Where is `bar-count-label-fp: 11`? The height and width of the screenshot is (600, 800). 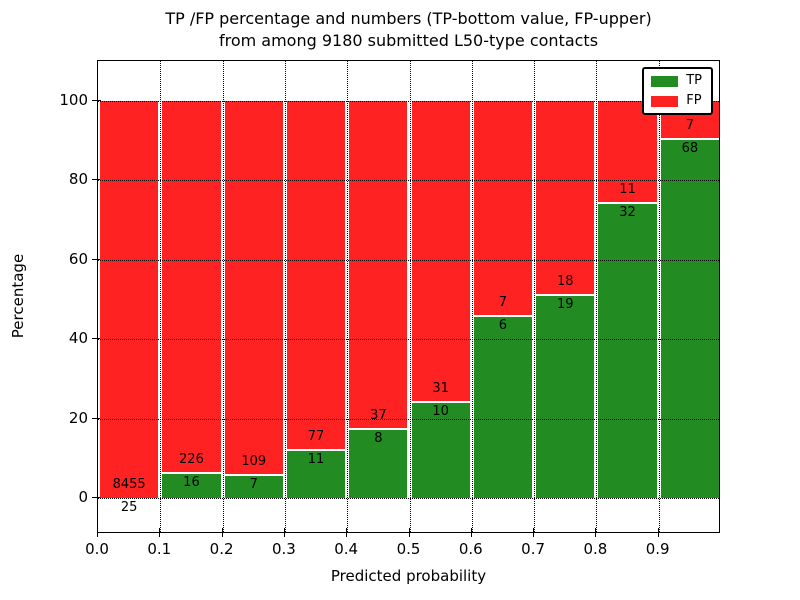 bar-count-label-fp: 11 is located at coordinates (627, 190).